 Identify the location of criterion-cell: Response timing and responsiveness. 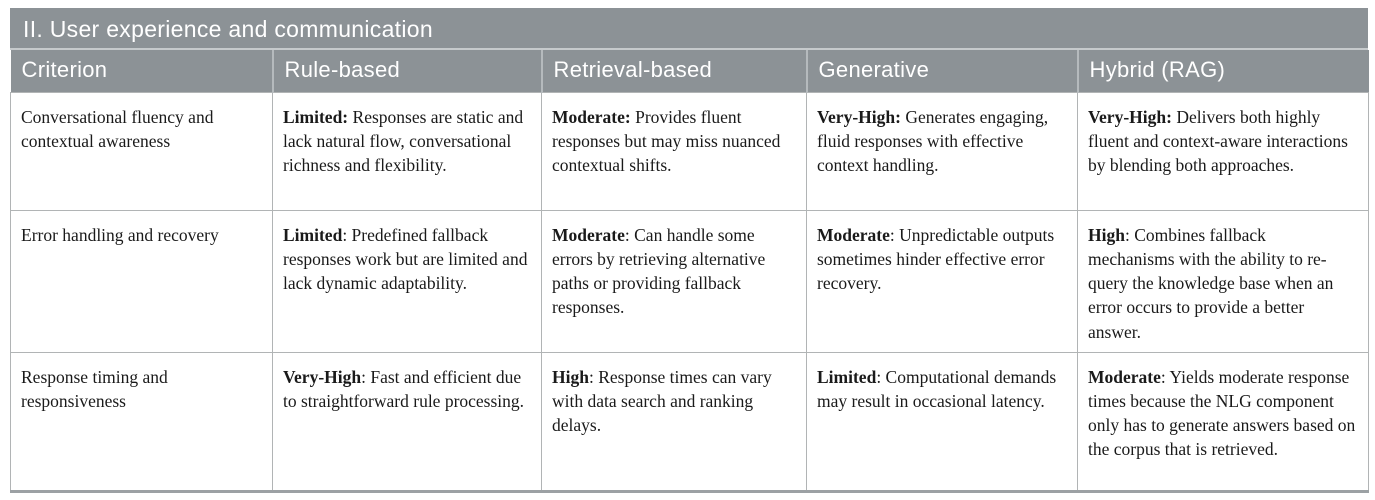
(141, 421).